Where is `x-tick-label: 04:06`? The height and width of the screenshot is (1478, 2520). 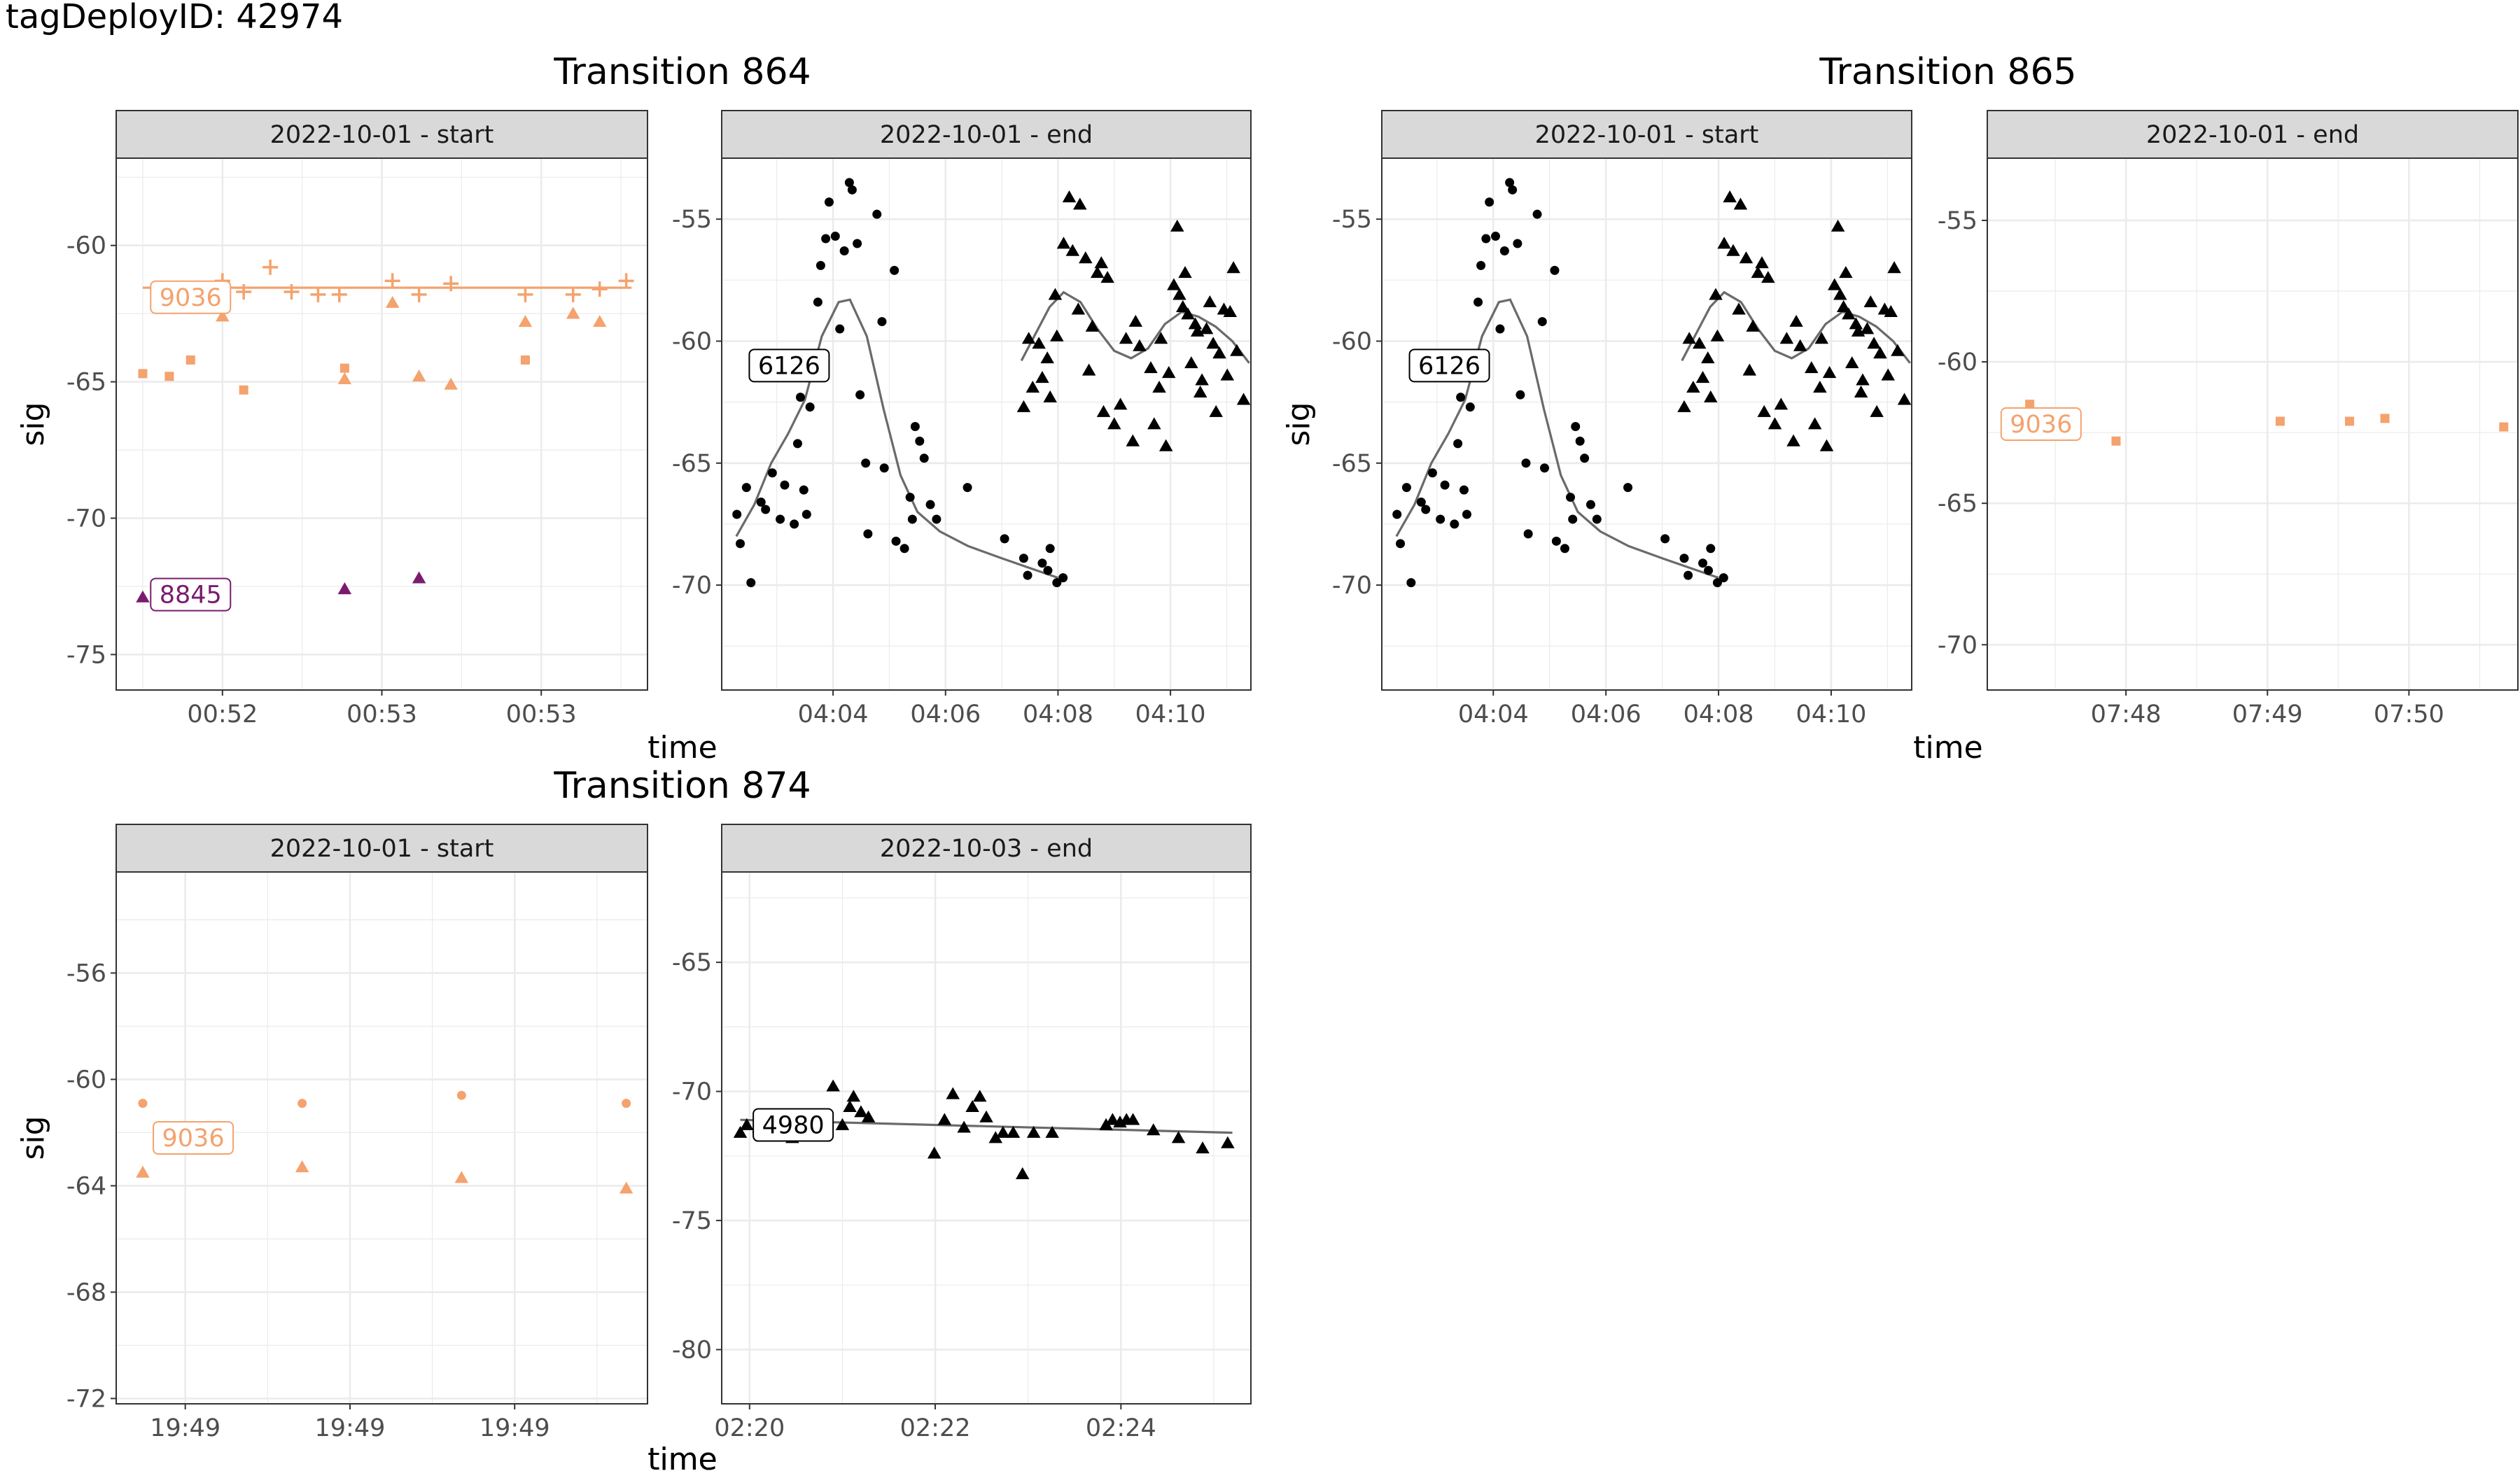 x-tick-label: 04:06 is located at coordinates (1606, 715).